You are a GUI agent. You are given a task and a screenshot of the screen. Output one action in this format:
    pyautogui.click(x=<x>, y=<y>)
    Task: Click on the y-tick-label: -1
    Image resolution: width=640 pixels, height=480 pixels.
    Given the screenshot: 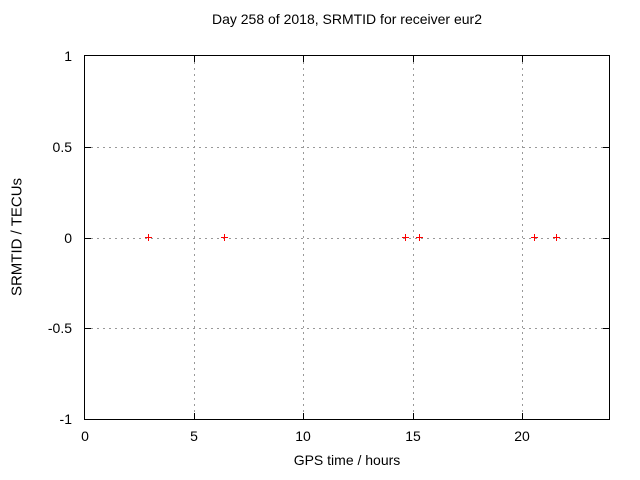 What is the action you would take?
    pyautogui.click(x=65, y=419)
    